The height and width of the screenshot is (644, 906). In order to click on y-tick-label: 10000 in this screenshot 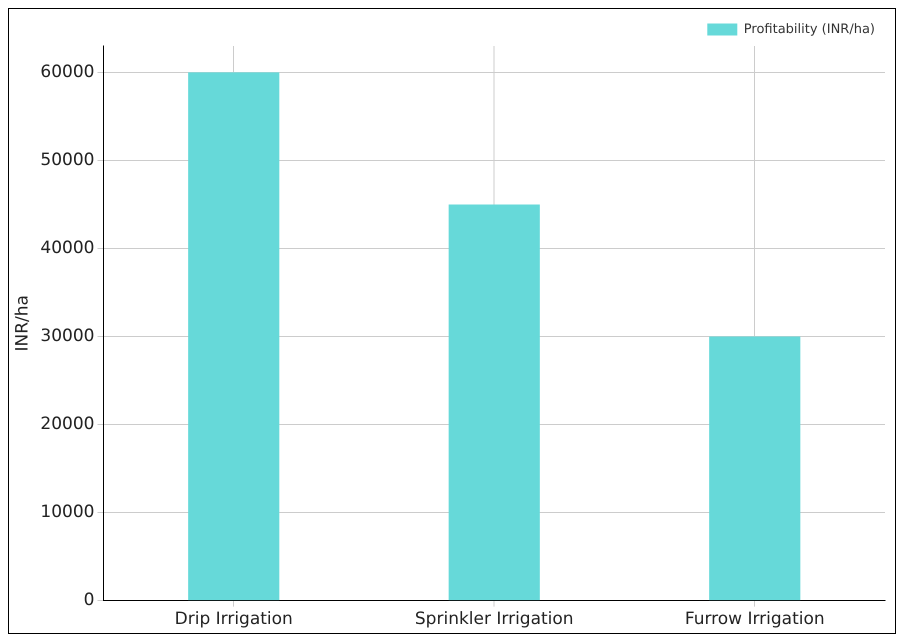, I will do `click(67, 512)`.